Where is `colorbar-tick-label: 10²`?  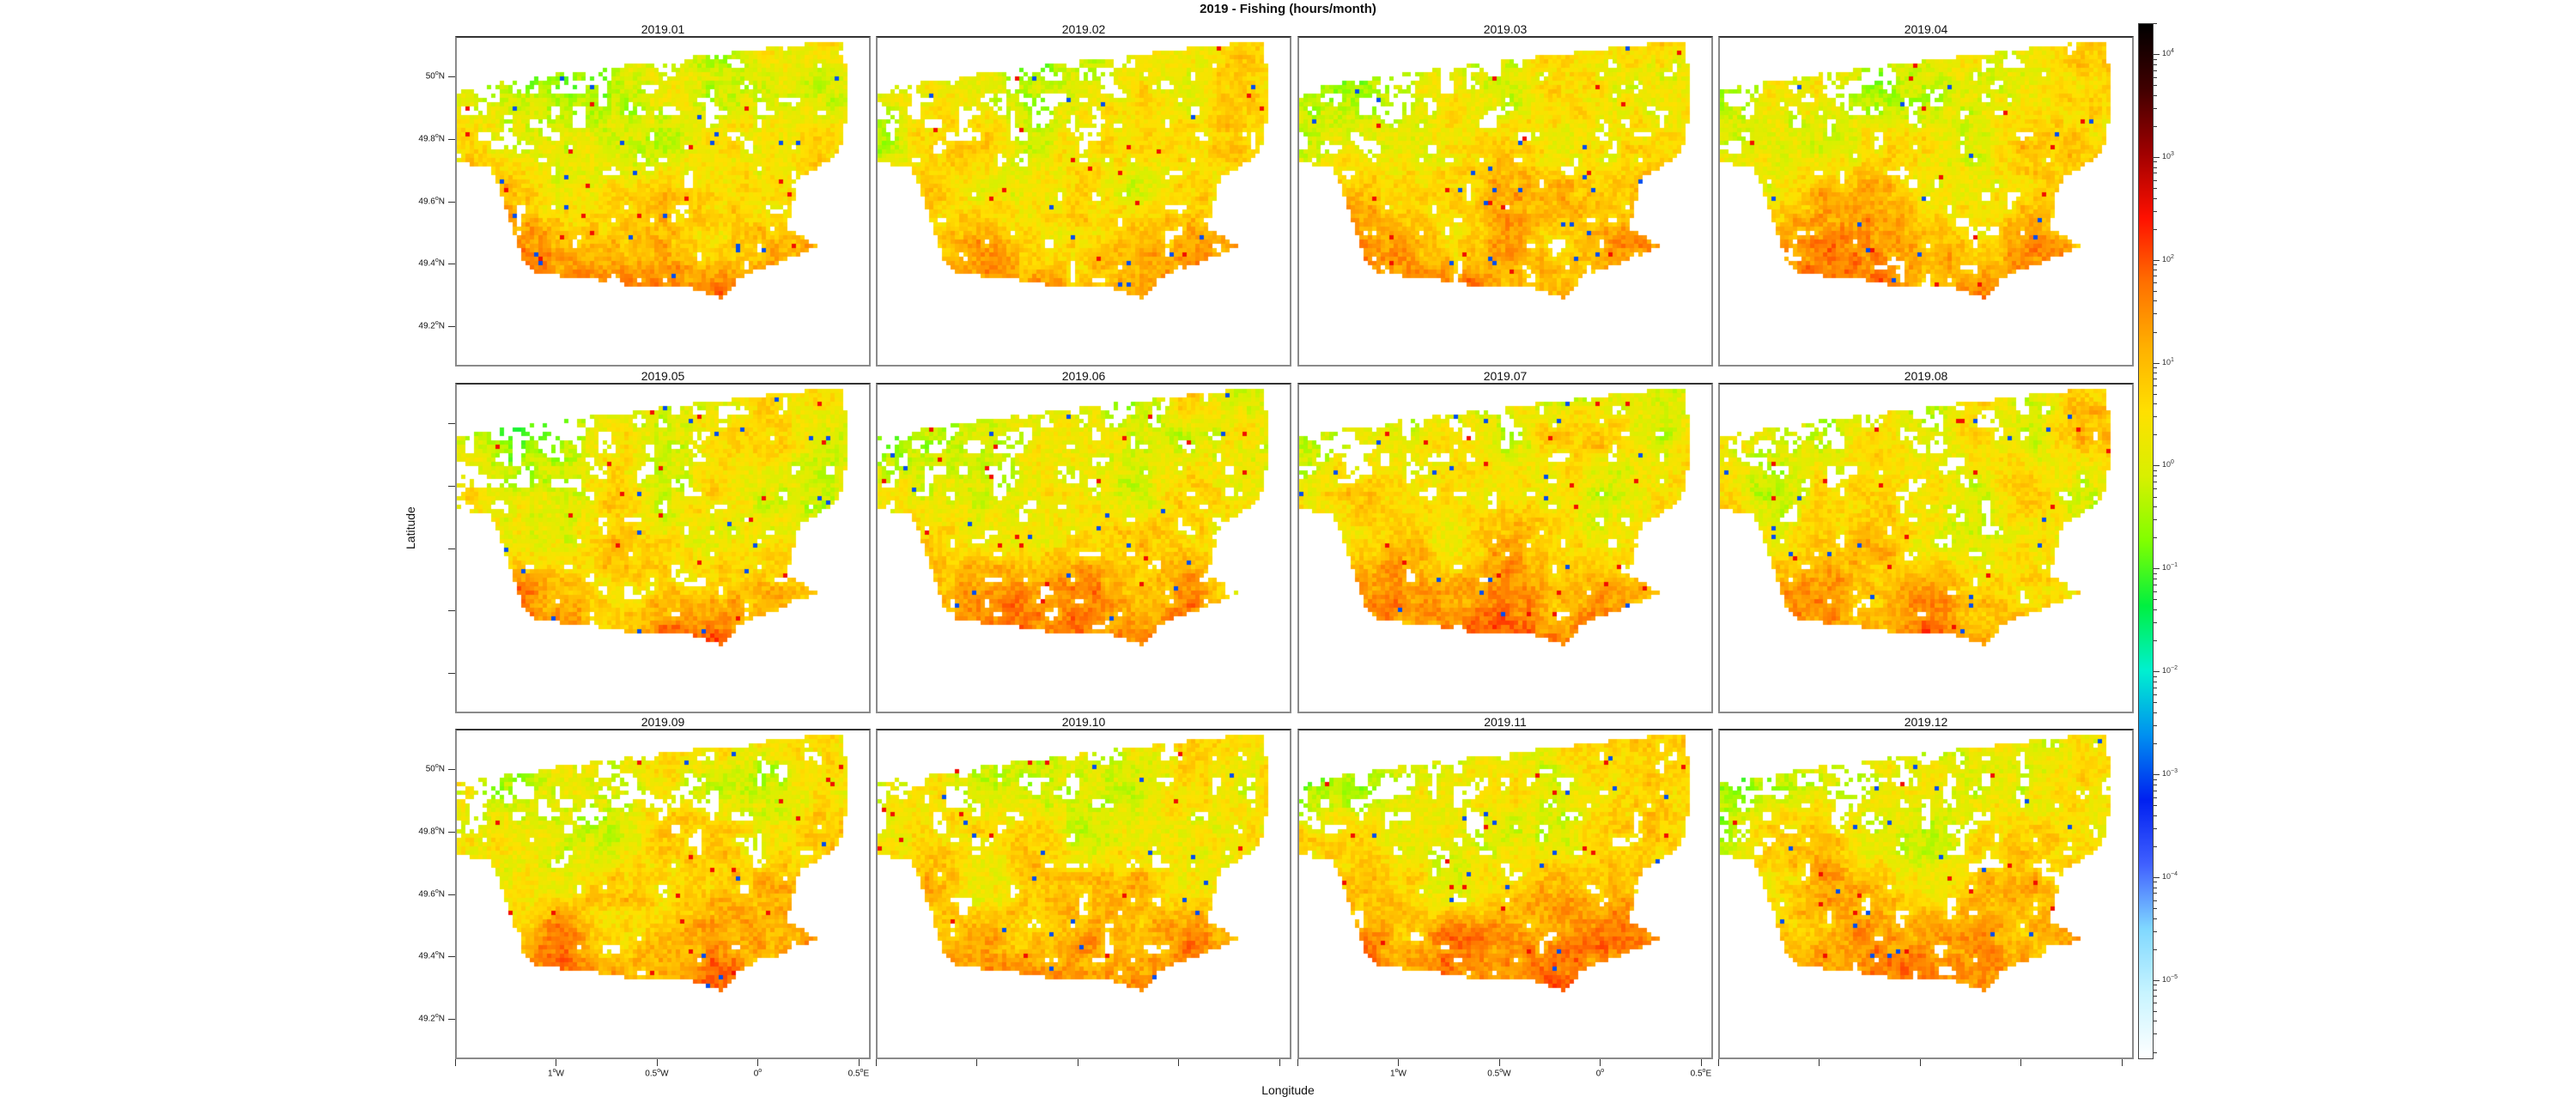
colorbar-tick-label: 10² is located at coordinates (2168, 258).